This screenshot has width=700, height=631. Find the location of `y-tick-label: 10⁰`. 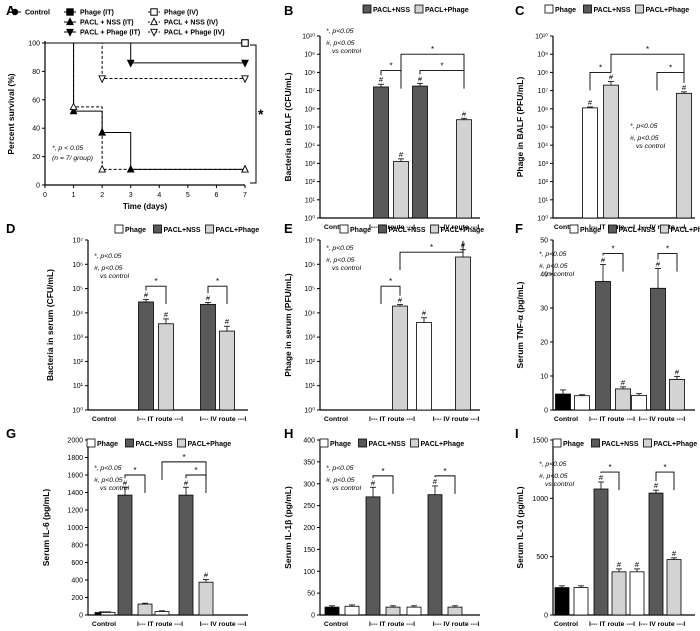

y-tick-label: 10⁰ is located at coordinates (542, 219).